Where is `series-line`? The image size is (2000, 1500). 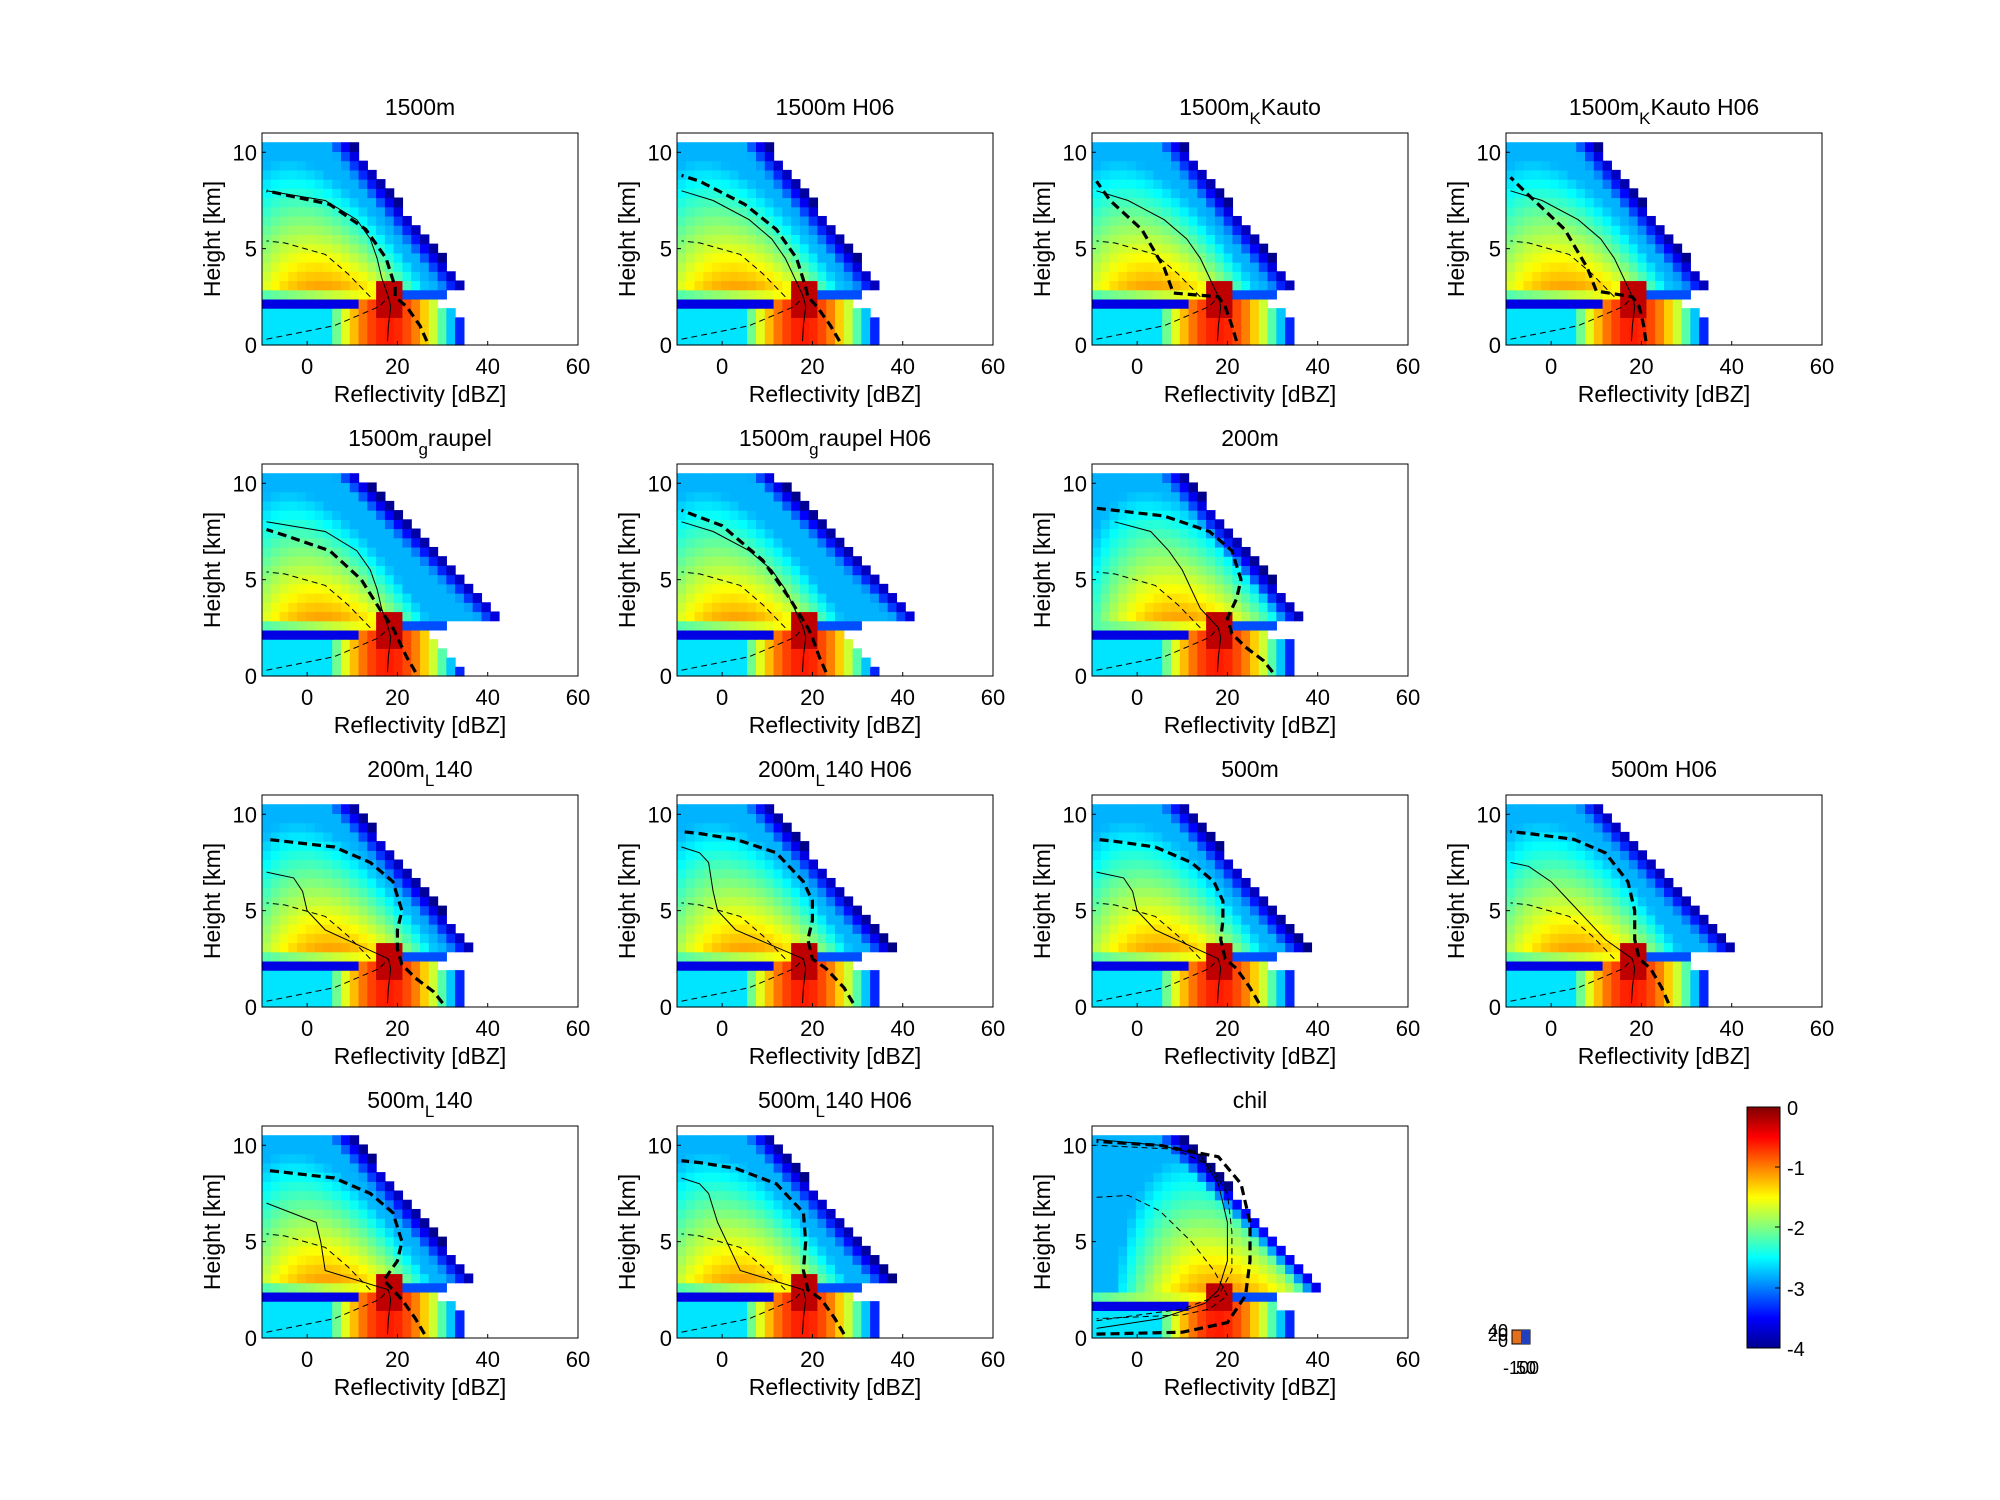 series-line is located at coordinates (1159, 937).